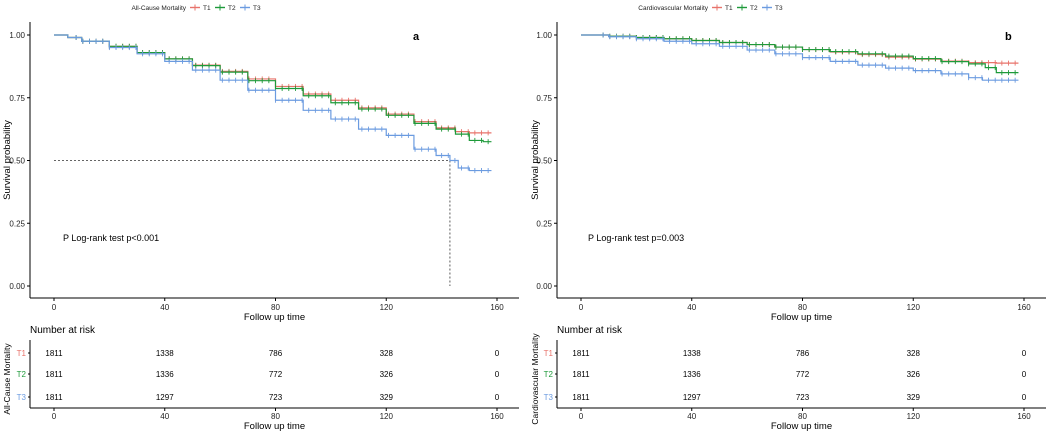 This screenshot has height=434, width=1053. What do you see at coordinates (282, 85) in the screenshot?
I see `censor-marks-t1` at bounding box center [282, 85].